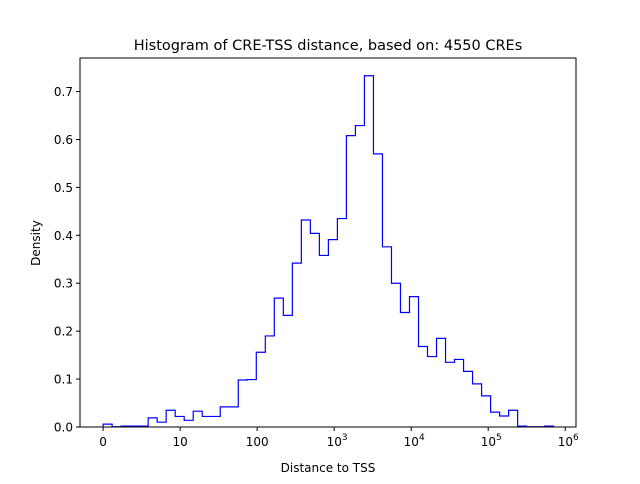 The width and height of the screenshot is (640, 484). Describe the element at coordinates (63, 380) in the screenshot. I see `y-tick-label: 0.1` at that location.